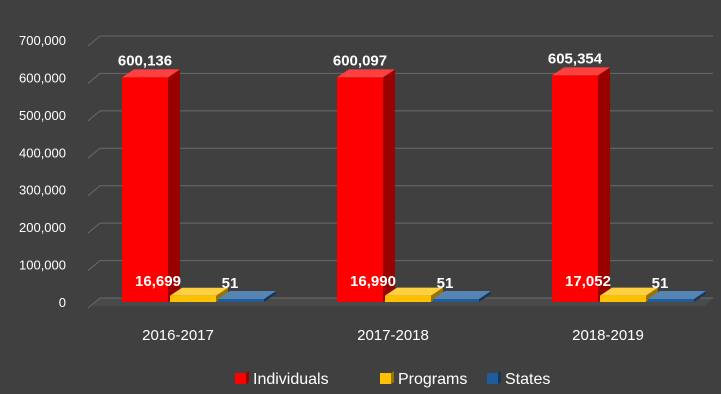 The image size is (721, 394). What do you see at coordinates (42, 40) in the screenshot?
I see `y-tick-label: 700,000` at bounding box center [42, 40].